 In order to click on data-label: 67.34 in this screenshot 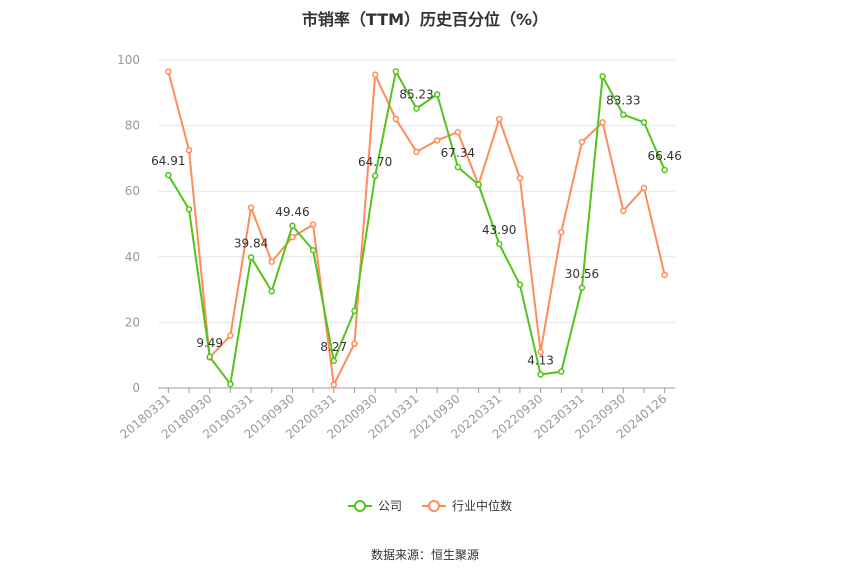, I will do `click(458, 153)`.